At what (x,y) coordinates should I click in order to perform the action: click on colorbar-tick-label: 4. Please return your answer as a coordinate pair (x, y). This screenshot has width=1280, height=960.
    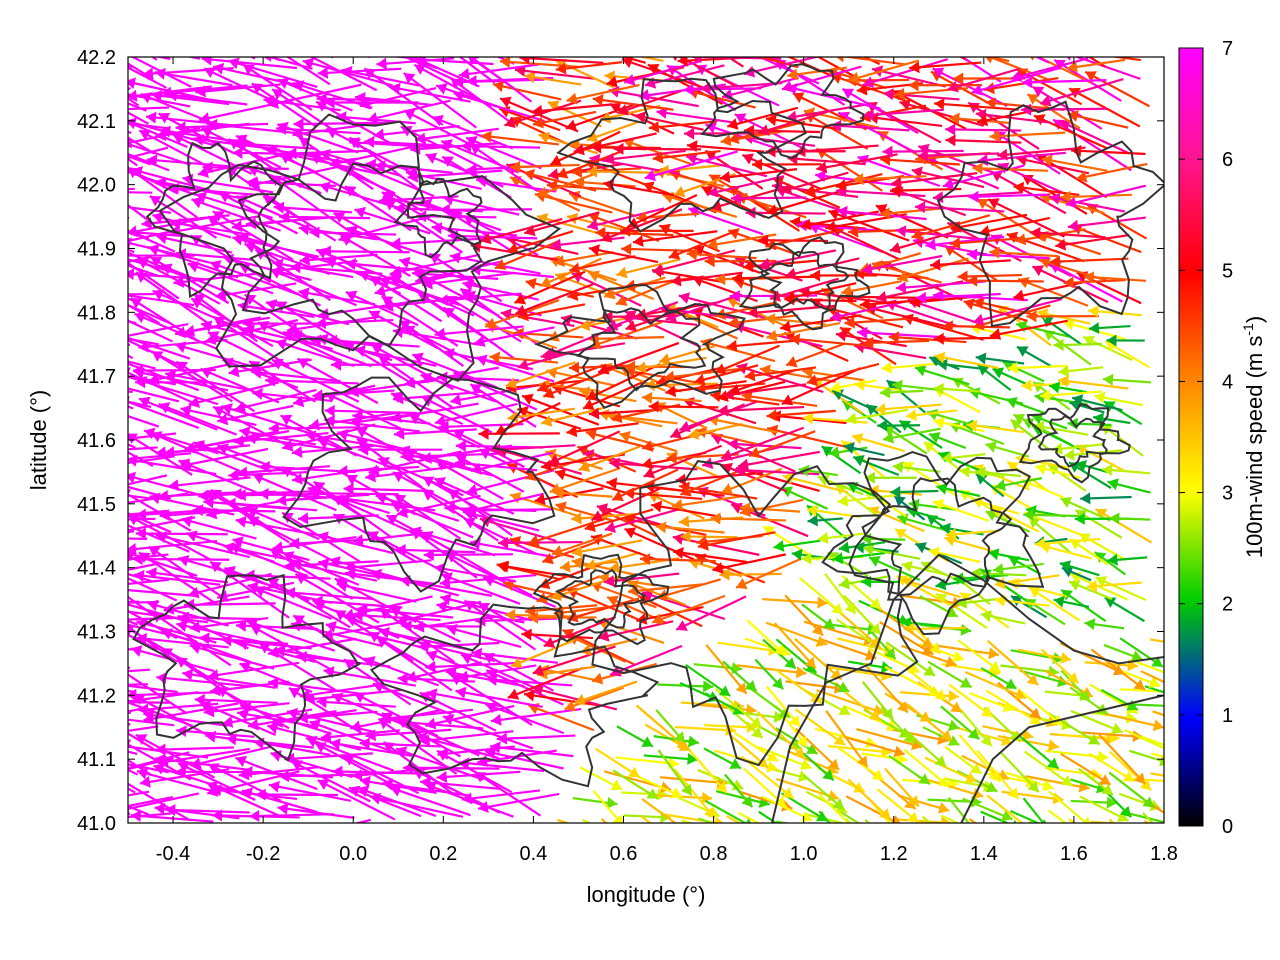
    Looking at the image, I should click on (1227, 382).